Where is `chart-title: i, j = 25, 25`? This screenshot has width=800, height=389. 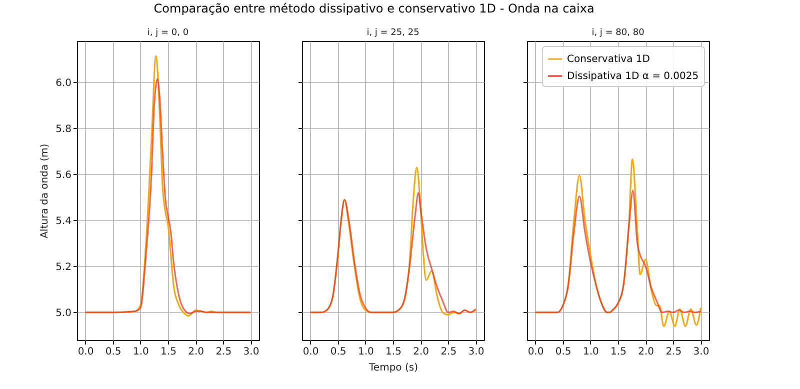 chart-title: i, j = 25, 25 is located at coordinates (393, 33).